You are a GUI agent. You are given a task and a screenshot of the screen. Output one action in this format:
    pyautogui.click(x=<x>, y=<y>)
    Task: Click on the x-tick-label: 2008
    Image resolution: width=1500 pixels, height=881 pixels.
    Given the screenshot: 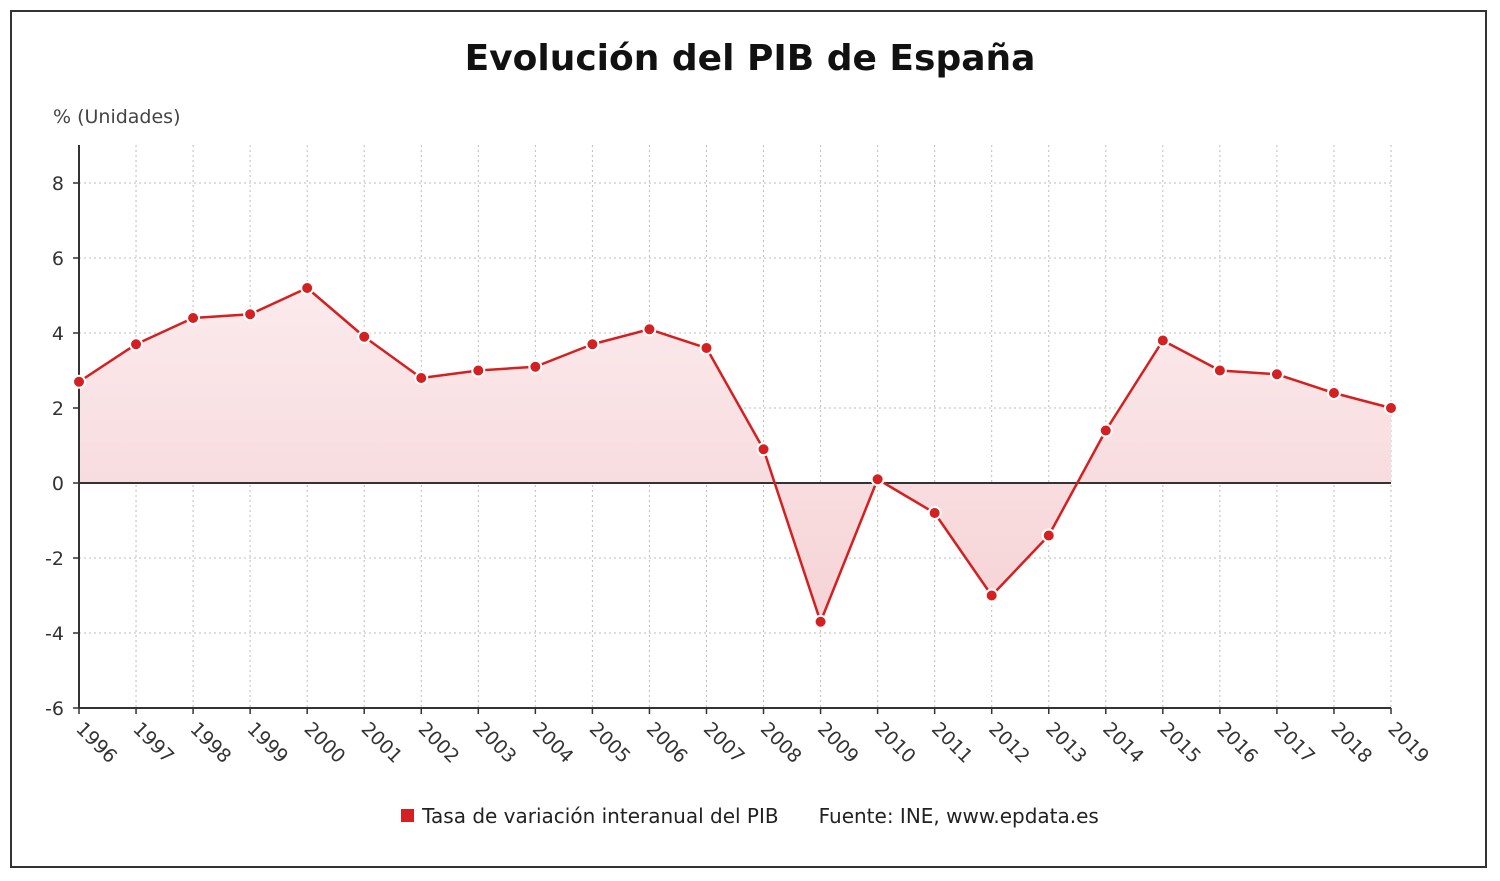 What is the action you would take?
    pyautogui.click(x=781, y=743)
    